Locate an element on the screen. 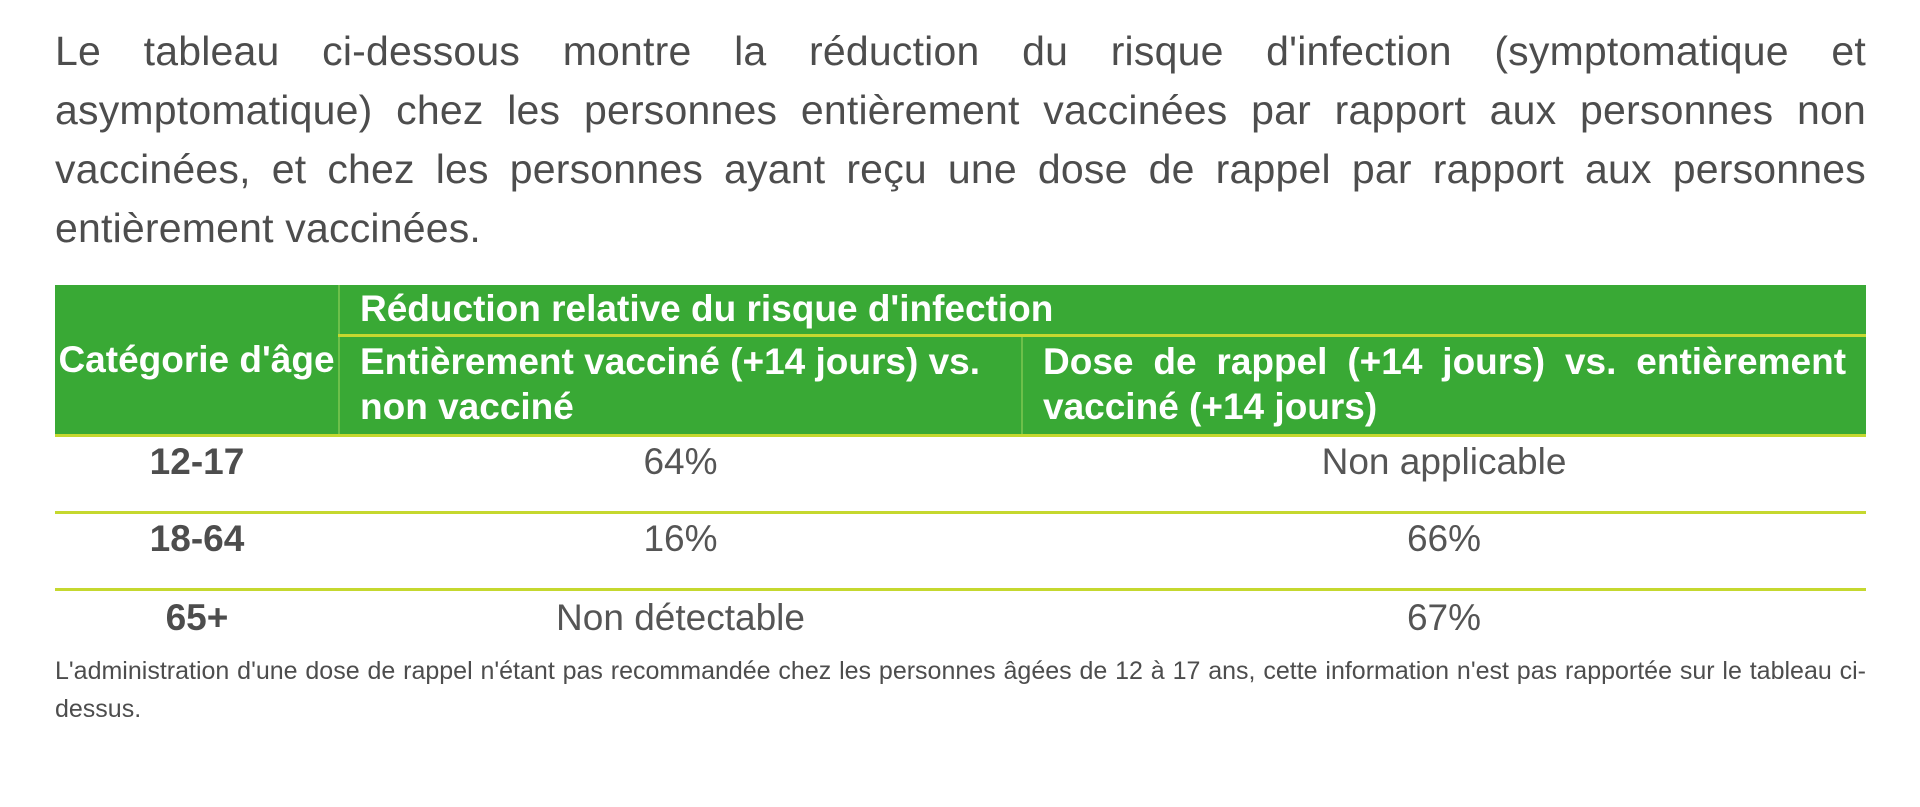 Image resolution: width=1920 pixels, height=807 pixels. fully-vaccinated-value-cell: 16% is located at coordinates (680, 551).